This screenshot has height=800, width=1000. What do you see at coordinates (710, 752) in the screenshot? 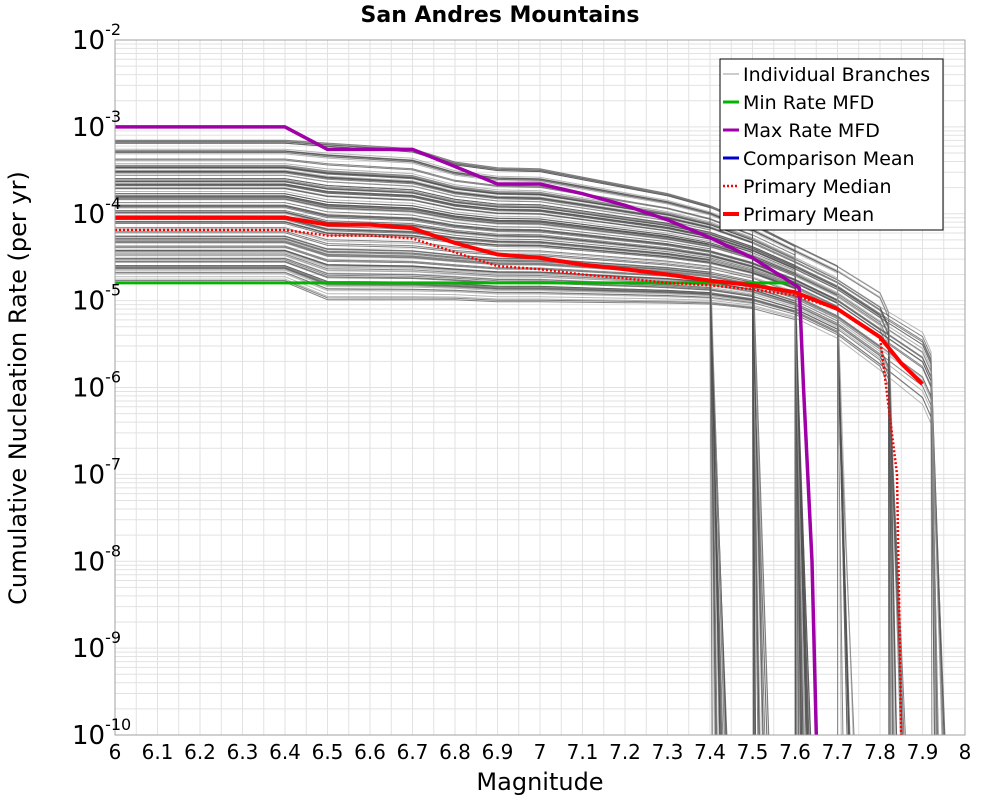
I see `x-tick-label: 7.4` at bounding box center [710, 752].